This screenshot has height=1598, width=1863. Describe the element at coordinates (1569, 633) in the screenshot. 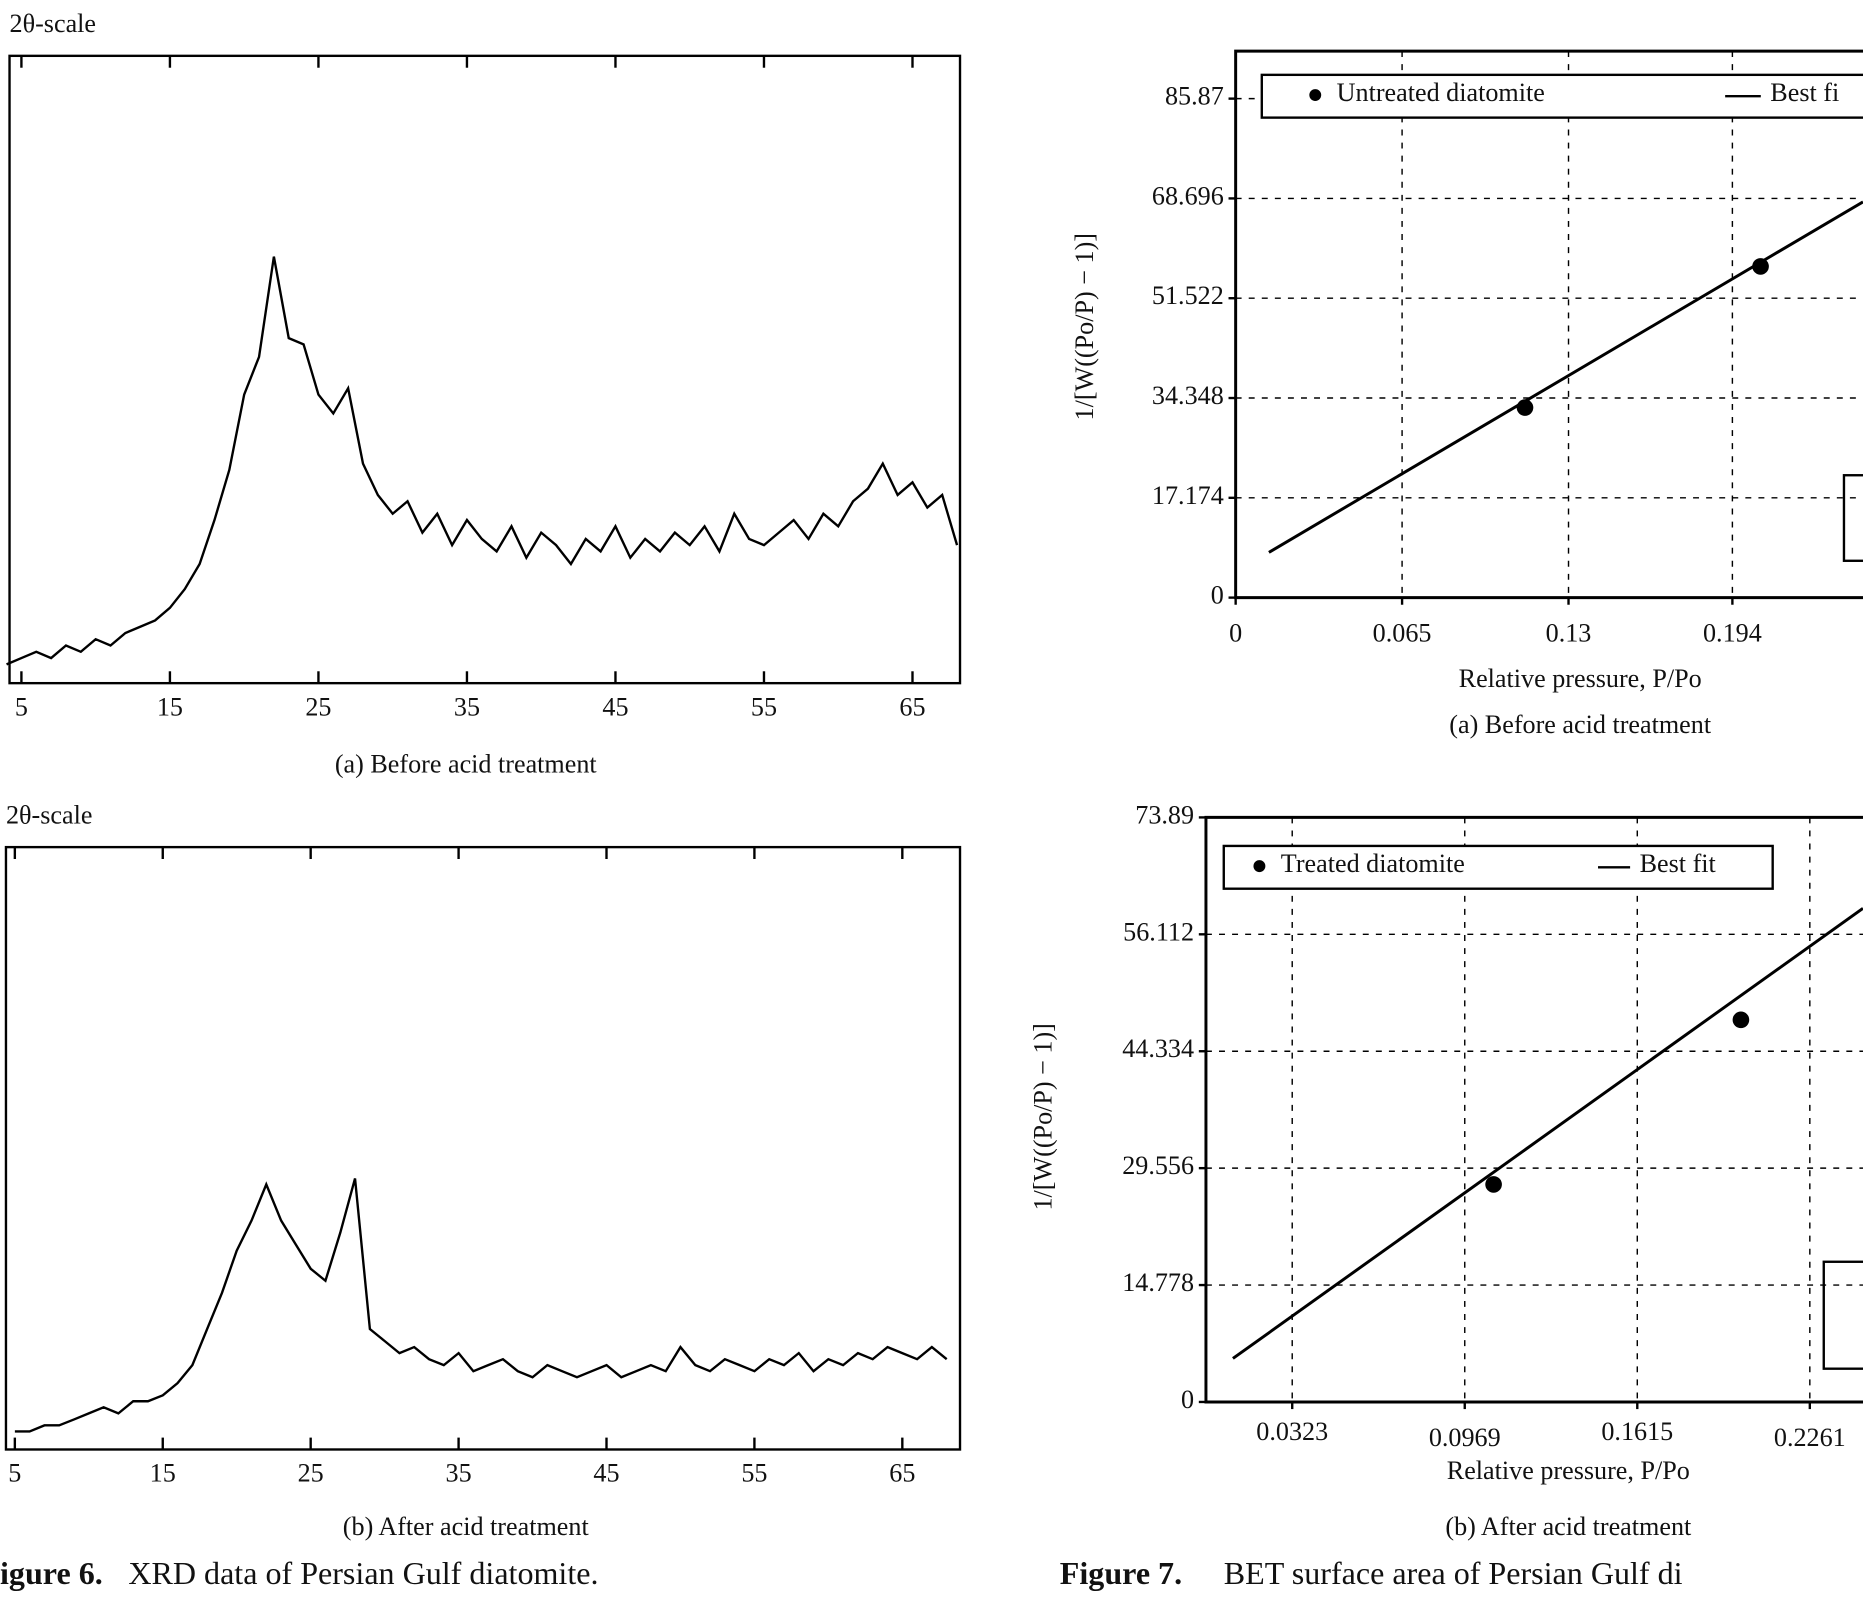

I see `x-tick-label: 0.13` at that location.